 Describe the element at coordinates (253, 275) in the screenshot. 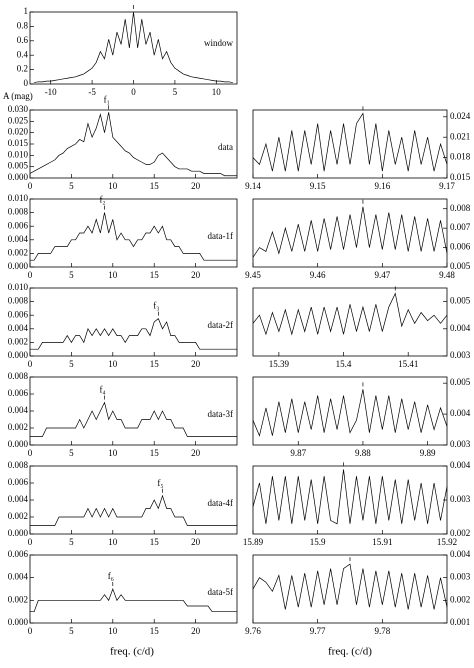

I see `x-tick-label: 9.45` at that location.